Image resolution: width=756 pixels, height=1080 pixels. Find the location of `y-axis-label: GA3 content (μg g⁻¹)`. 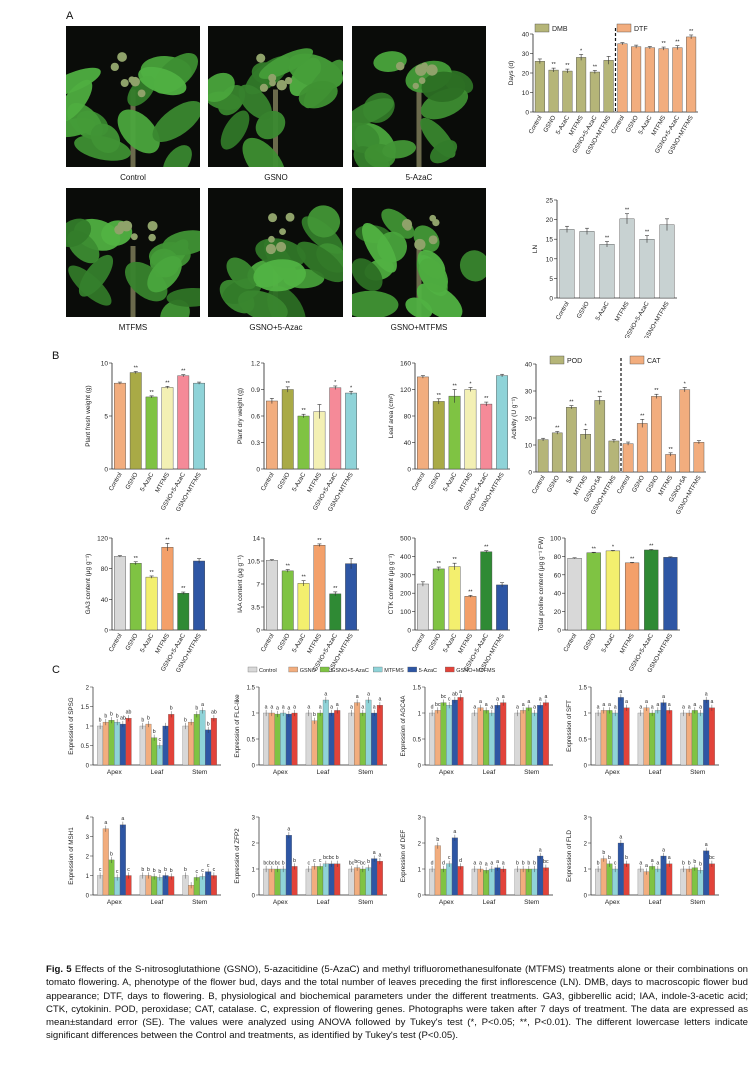

y-axis-label: GA3 content (μg g⁻¹) is located at coordinates (88, 584).